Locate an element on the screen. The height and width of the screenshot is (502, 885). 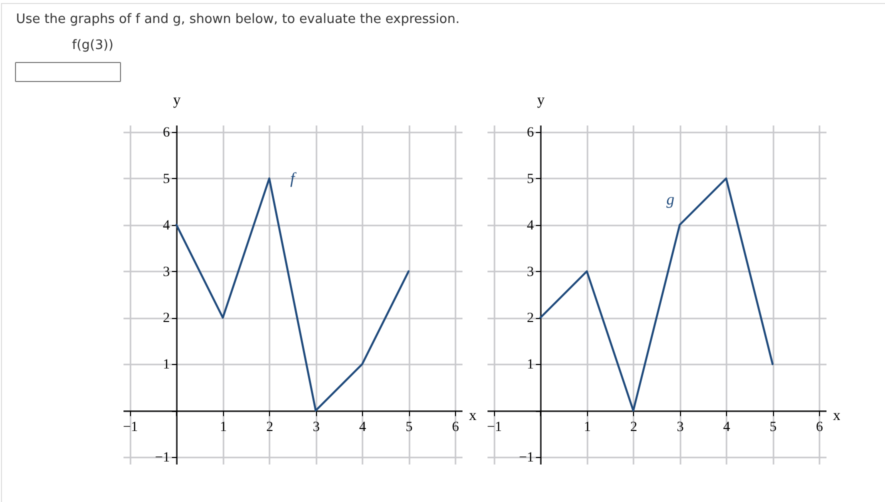
line-series is located at coordinates (656, 294).